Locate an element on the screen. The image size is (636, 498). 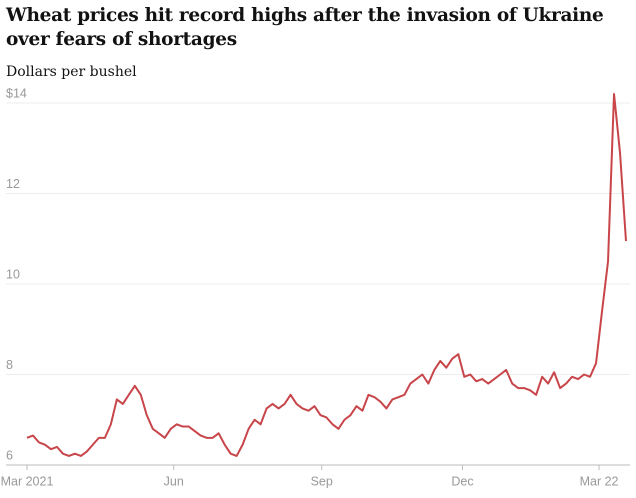
x-tick-label: Jun is located at coordinates (174, 481).